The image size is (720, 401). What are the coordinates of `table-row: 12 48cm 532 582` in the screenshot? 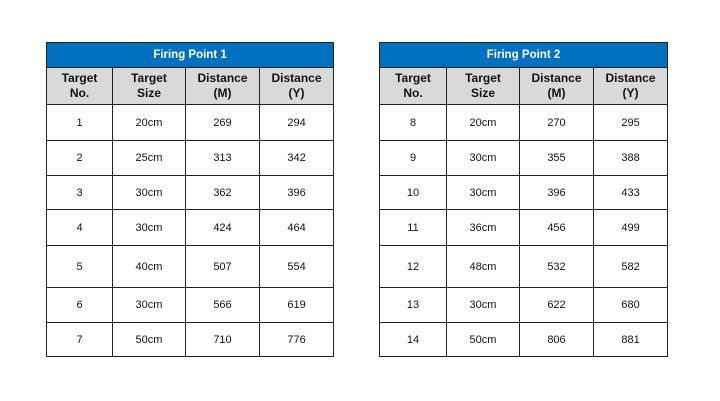 It's located at (524, 266).